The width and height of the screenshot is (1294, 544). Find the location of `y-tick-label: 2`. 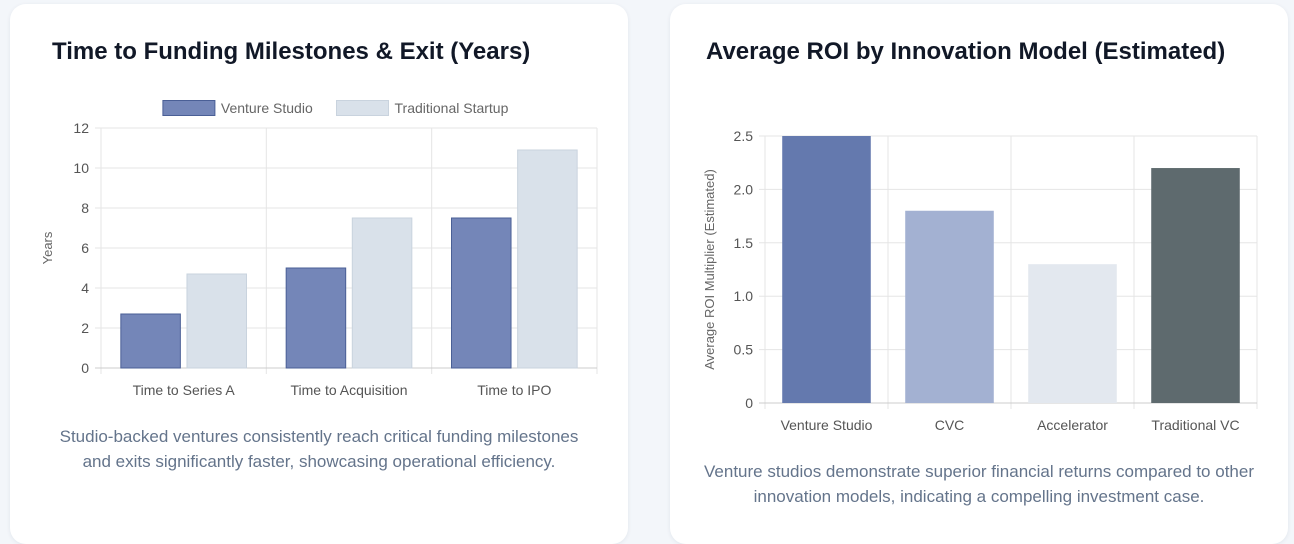

y-tick-label: 2 is located at coordinates (85, 328).